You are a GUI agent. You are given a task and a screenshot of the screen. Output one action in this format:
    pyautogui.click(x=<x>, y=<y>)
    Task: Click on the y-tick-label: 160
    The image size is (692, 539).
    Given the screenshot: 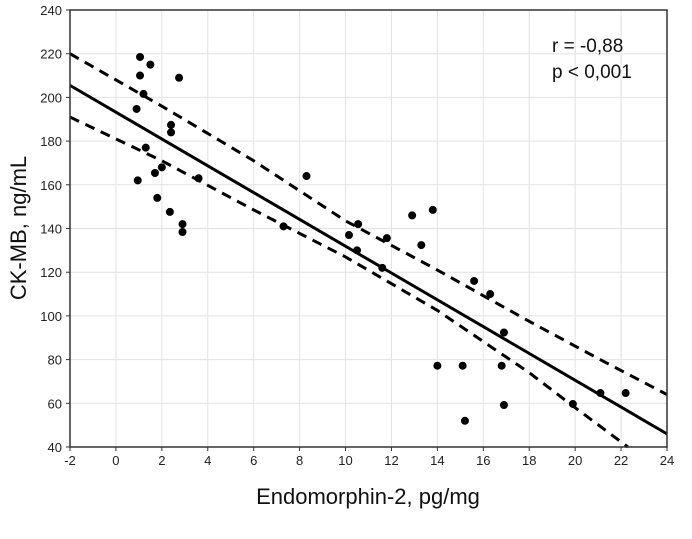 What is the action you would take?
    pyautogui.click(x=51, y=185)
    